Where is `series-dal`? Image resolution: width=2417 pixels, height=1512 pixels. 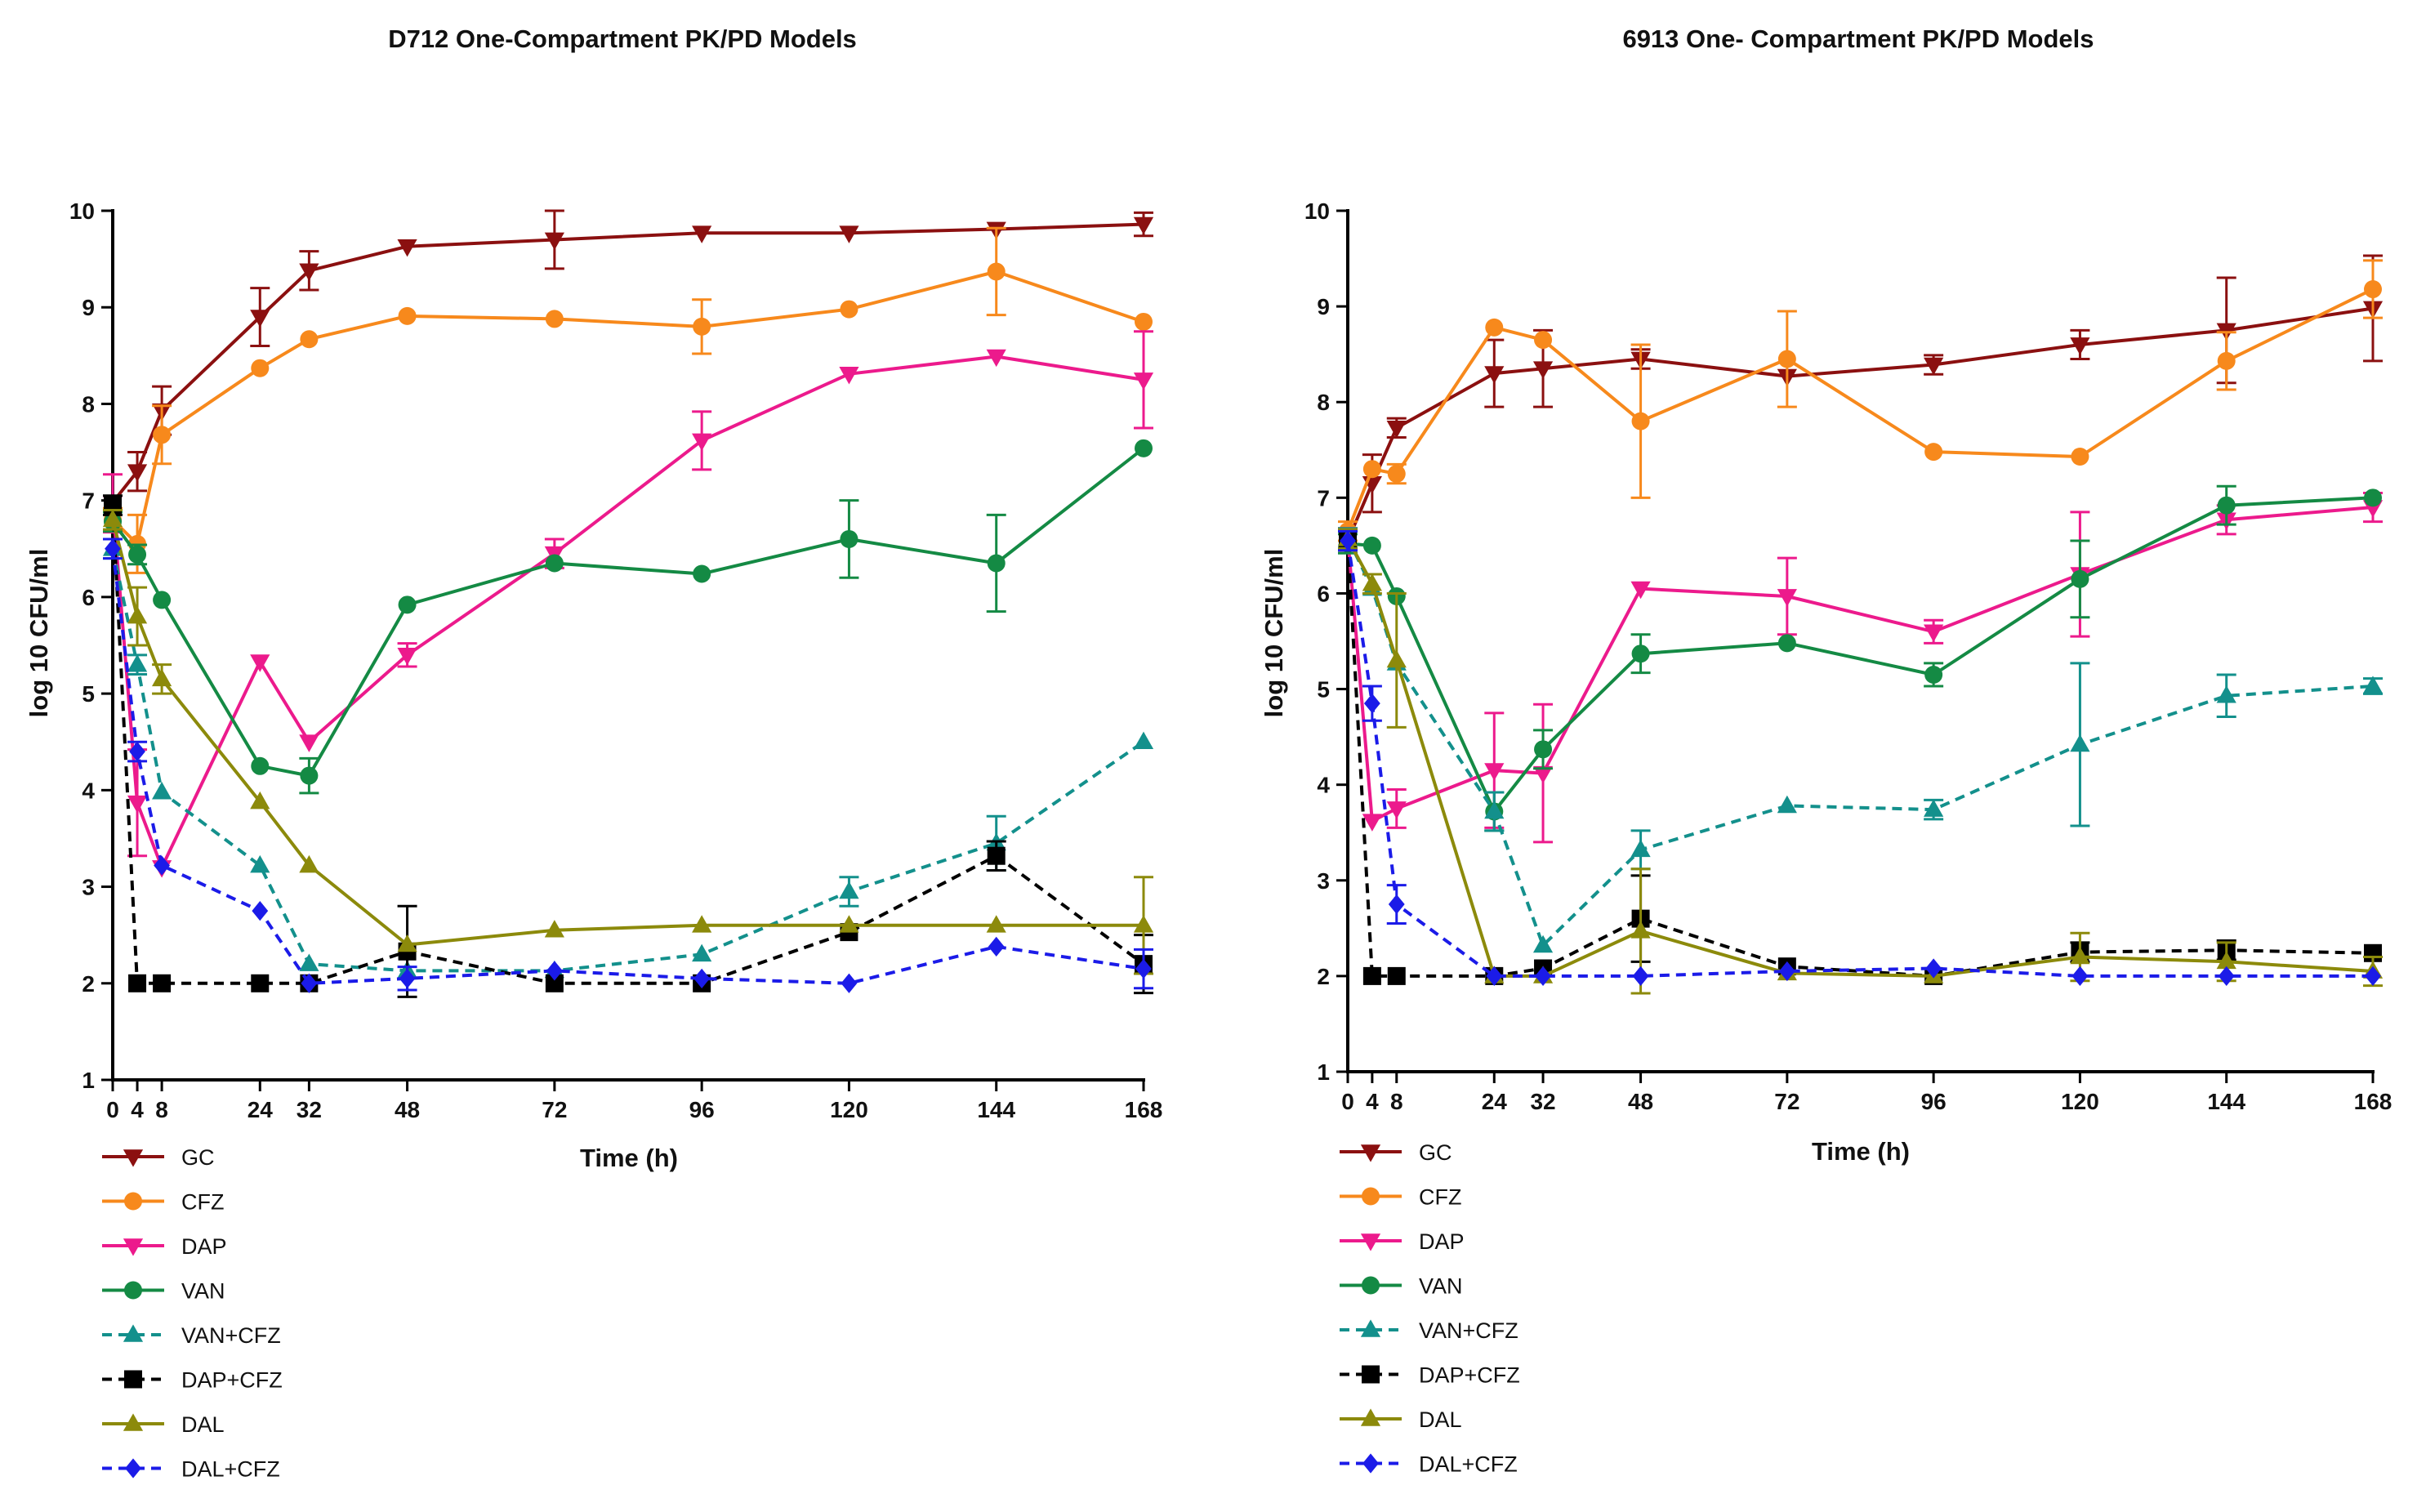 series-dal is located at coordinates (628, 741).